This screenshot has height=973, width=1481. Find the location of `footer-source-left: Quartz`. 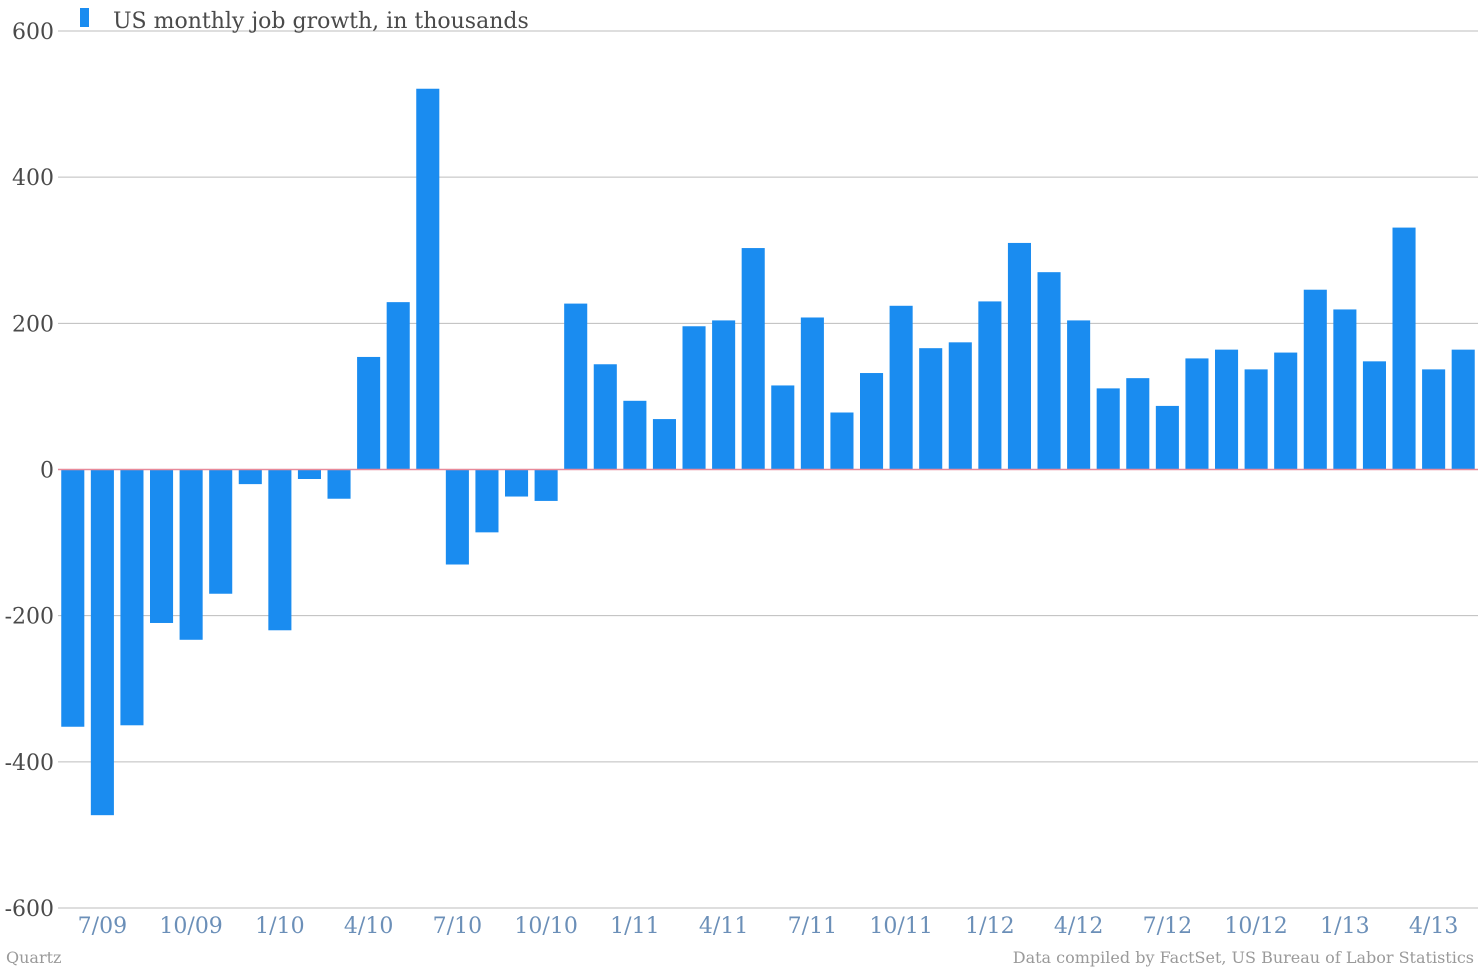

footer-source-left: Quartz is located at coordinates (33, 957).